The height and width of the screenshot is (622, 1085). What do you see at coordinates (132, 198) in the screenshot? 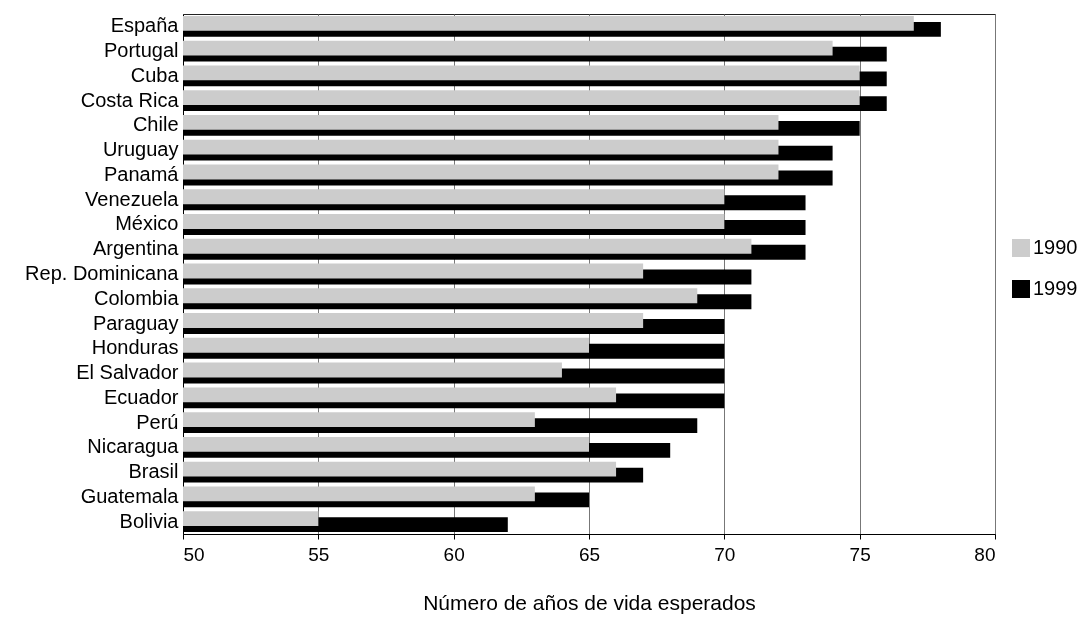
I see `y-tick-label: Venezuela` at bounding box center [132, 198].